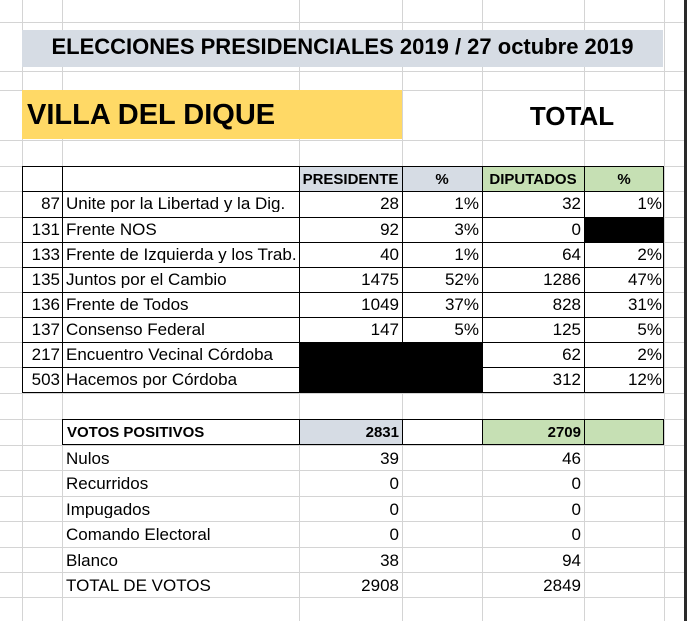 Image resolution: width=687 pixels, height=621 pixels. I want to click on diputados-votes: 312, so click(566, 379).